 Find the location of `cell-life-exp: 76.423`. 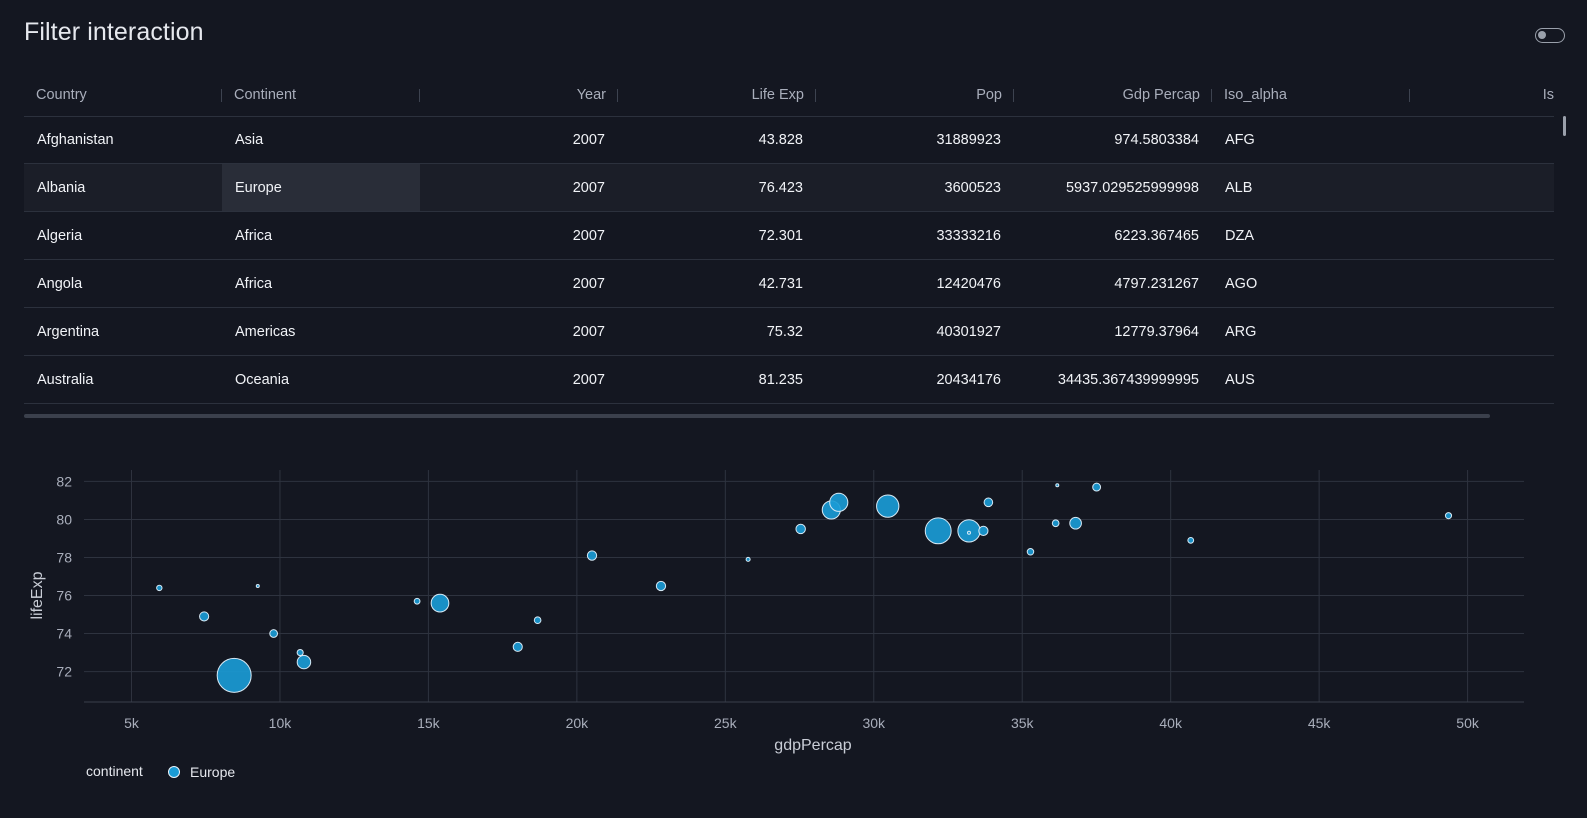

cell-life-exp: 76.423 is located at coordinates (780, 187).